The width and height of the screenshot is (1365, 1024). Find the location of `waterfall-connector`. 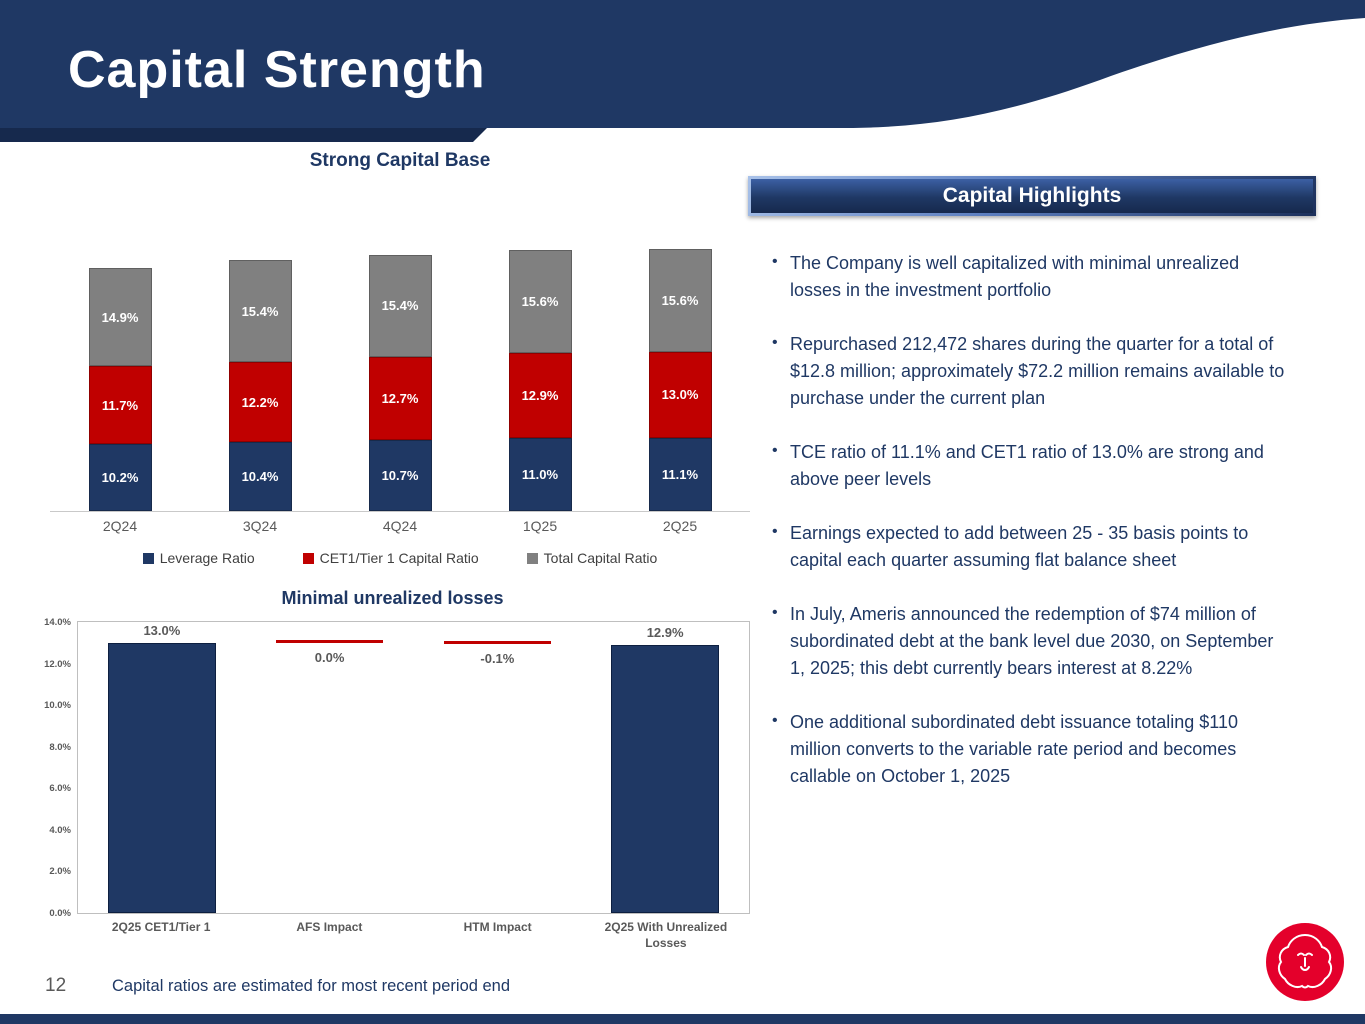

waterfall-connector is located at coordinates (497, 643).